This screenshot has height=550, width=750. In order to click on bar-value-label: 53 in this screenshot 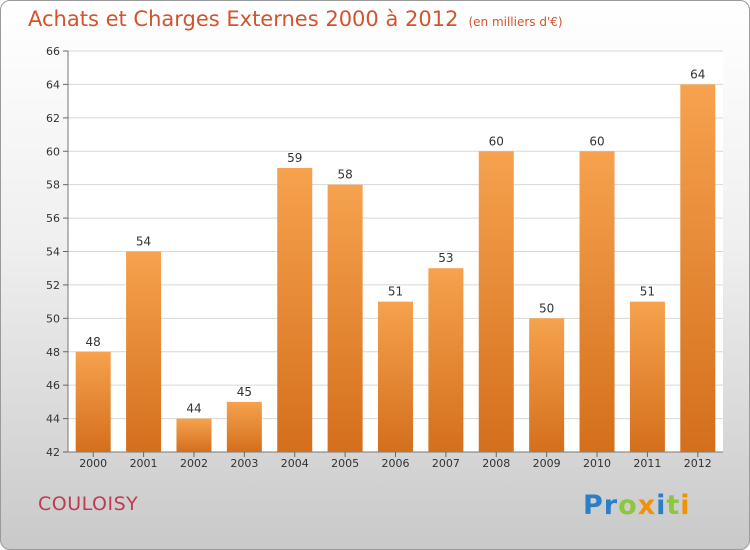, I will do `click(445, 258)`.